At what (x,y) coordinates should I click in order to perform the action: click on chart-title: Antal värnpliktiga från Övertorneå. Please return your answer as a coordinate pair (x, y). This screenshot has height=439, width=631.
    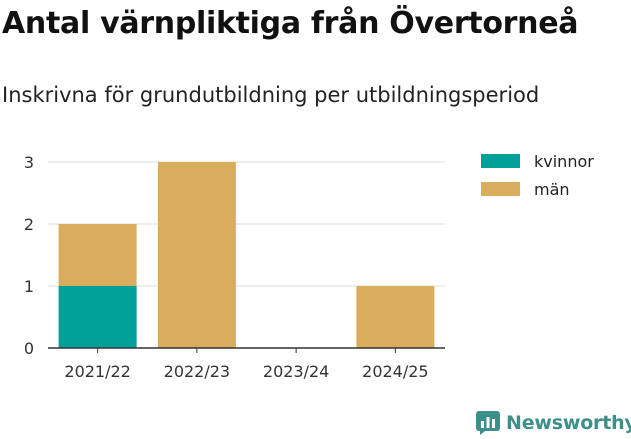
    Looking at the image, I should click on (290, 23).